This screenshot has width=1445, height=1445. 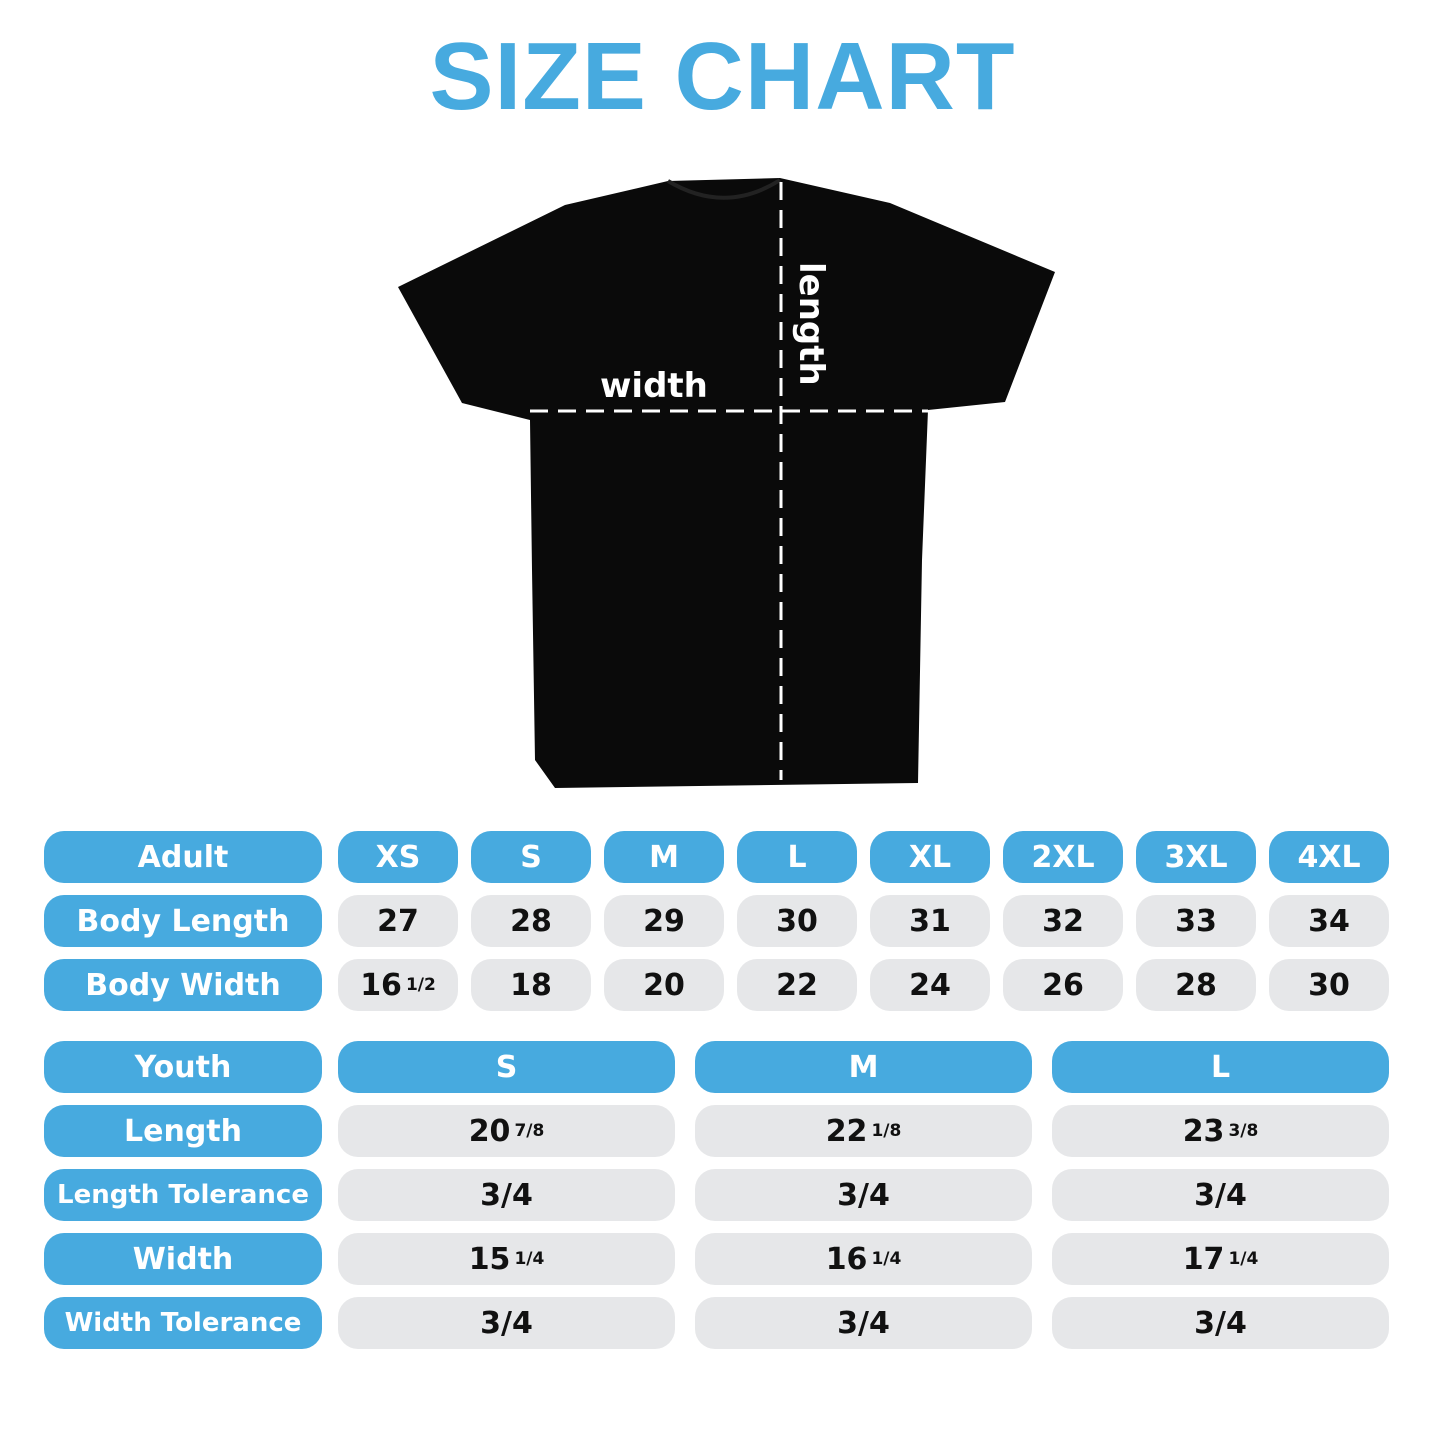 I want to click on adult-value-cell: 26, so click(x=1063, y=985).